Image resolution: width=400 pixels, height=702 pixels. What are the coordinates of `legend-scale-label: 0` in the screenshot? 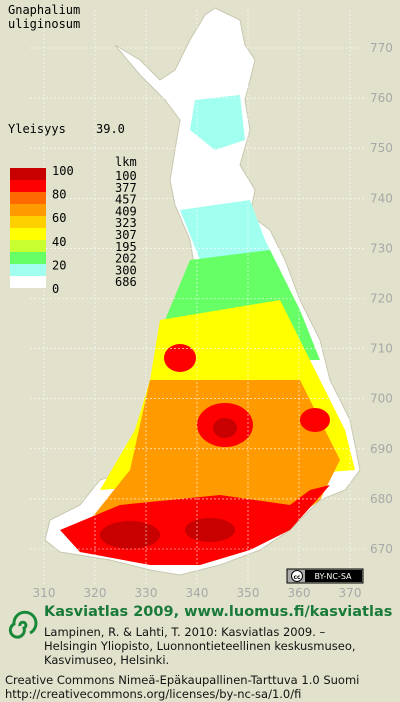 It's located at (55, 289).